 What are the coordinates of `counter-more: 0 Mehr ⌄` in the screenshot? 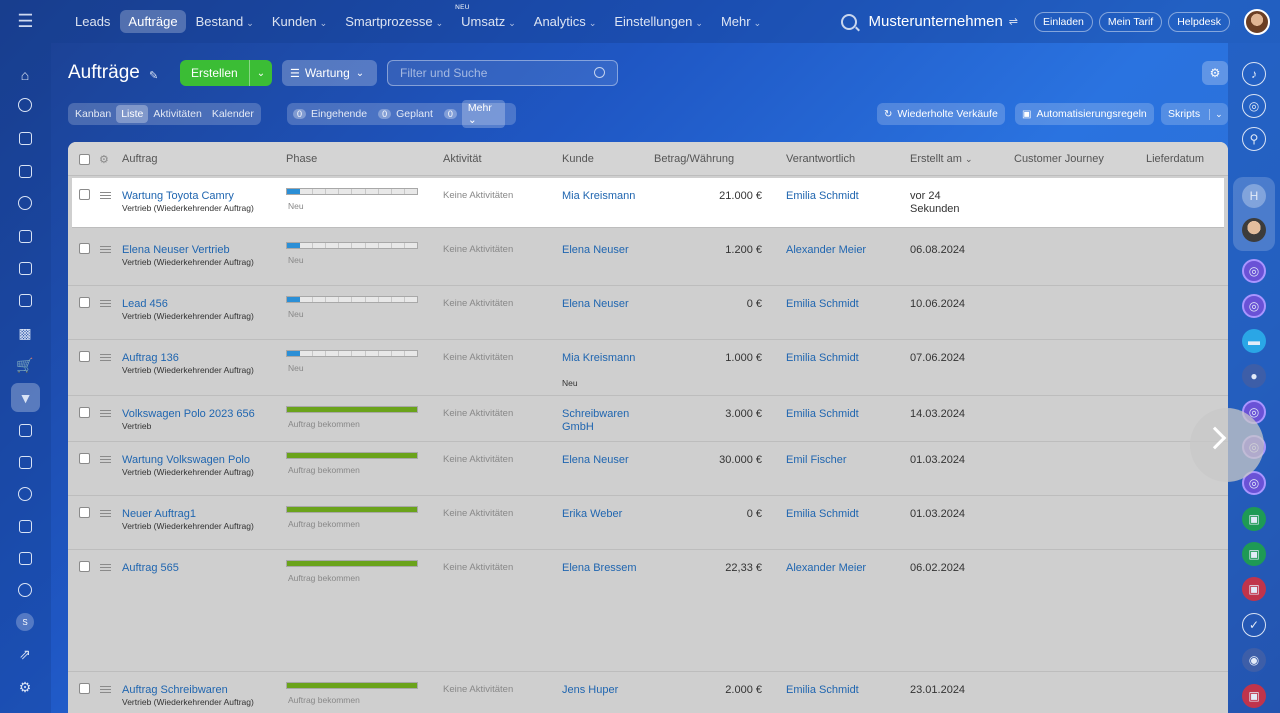 It's located at (474, 114).